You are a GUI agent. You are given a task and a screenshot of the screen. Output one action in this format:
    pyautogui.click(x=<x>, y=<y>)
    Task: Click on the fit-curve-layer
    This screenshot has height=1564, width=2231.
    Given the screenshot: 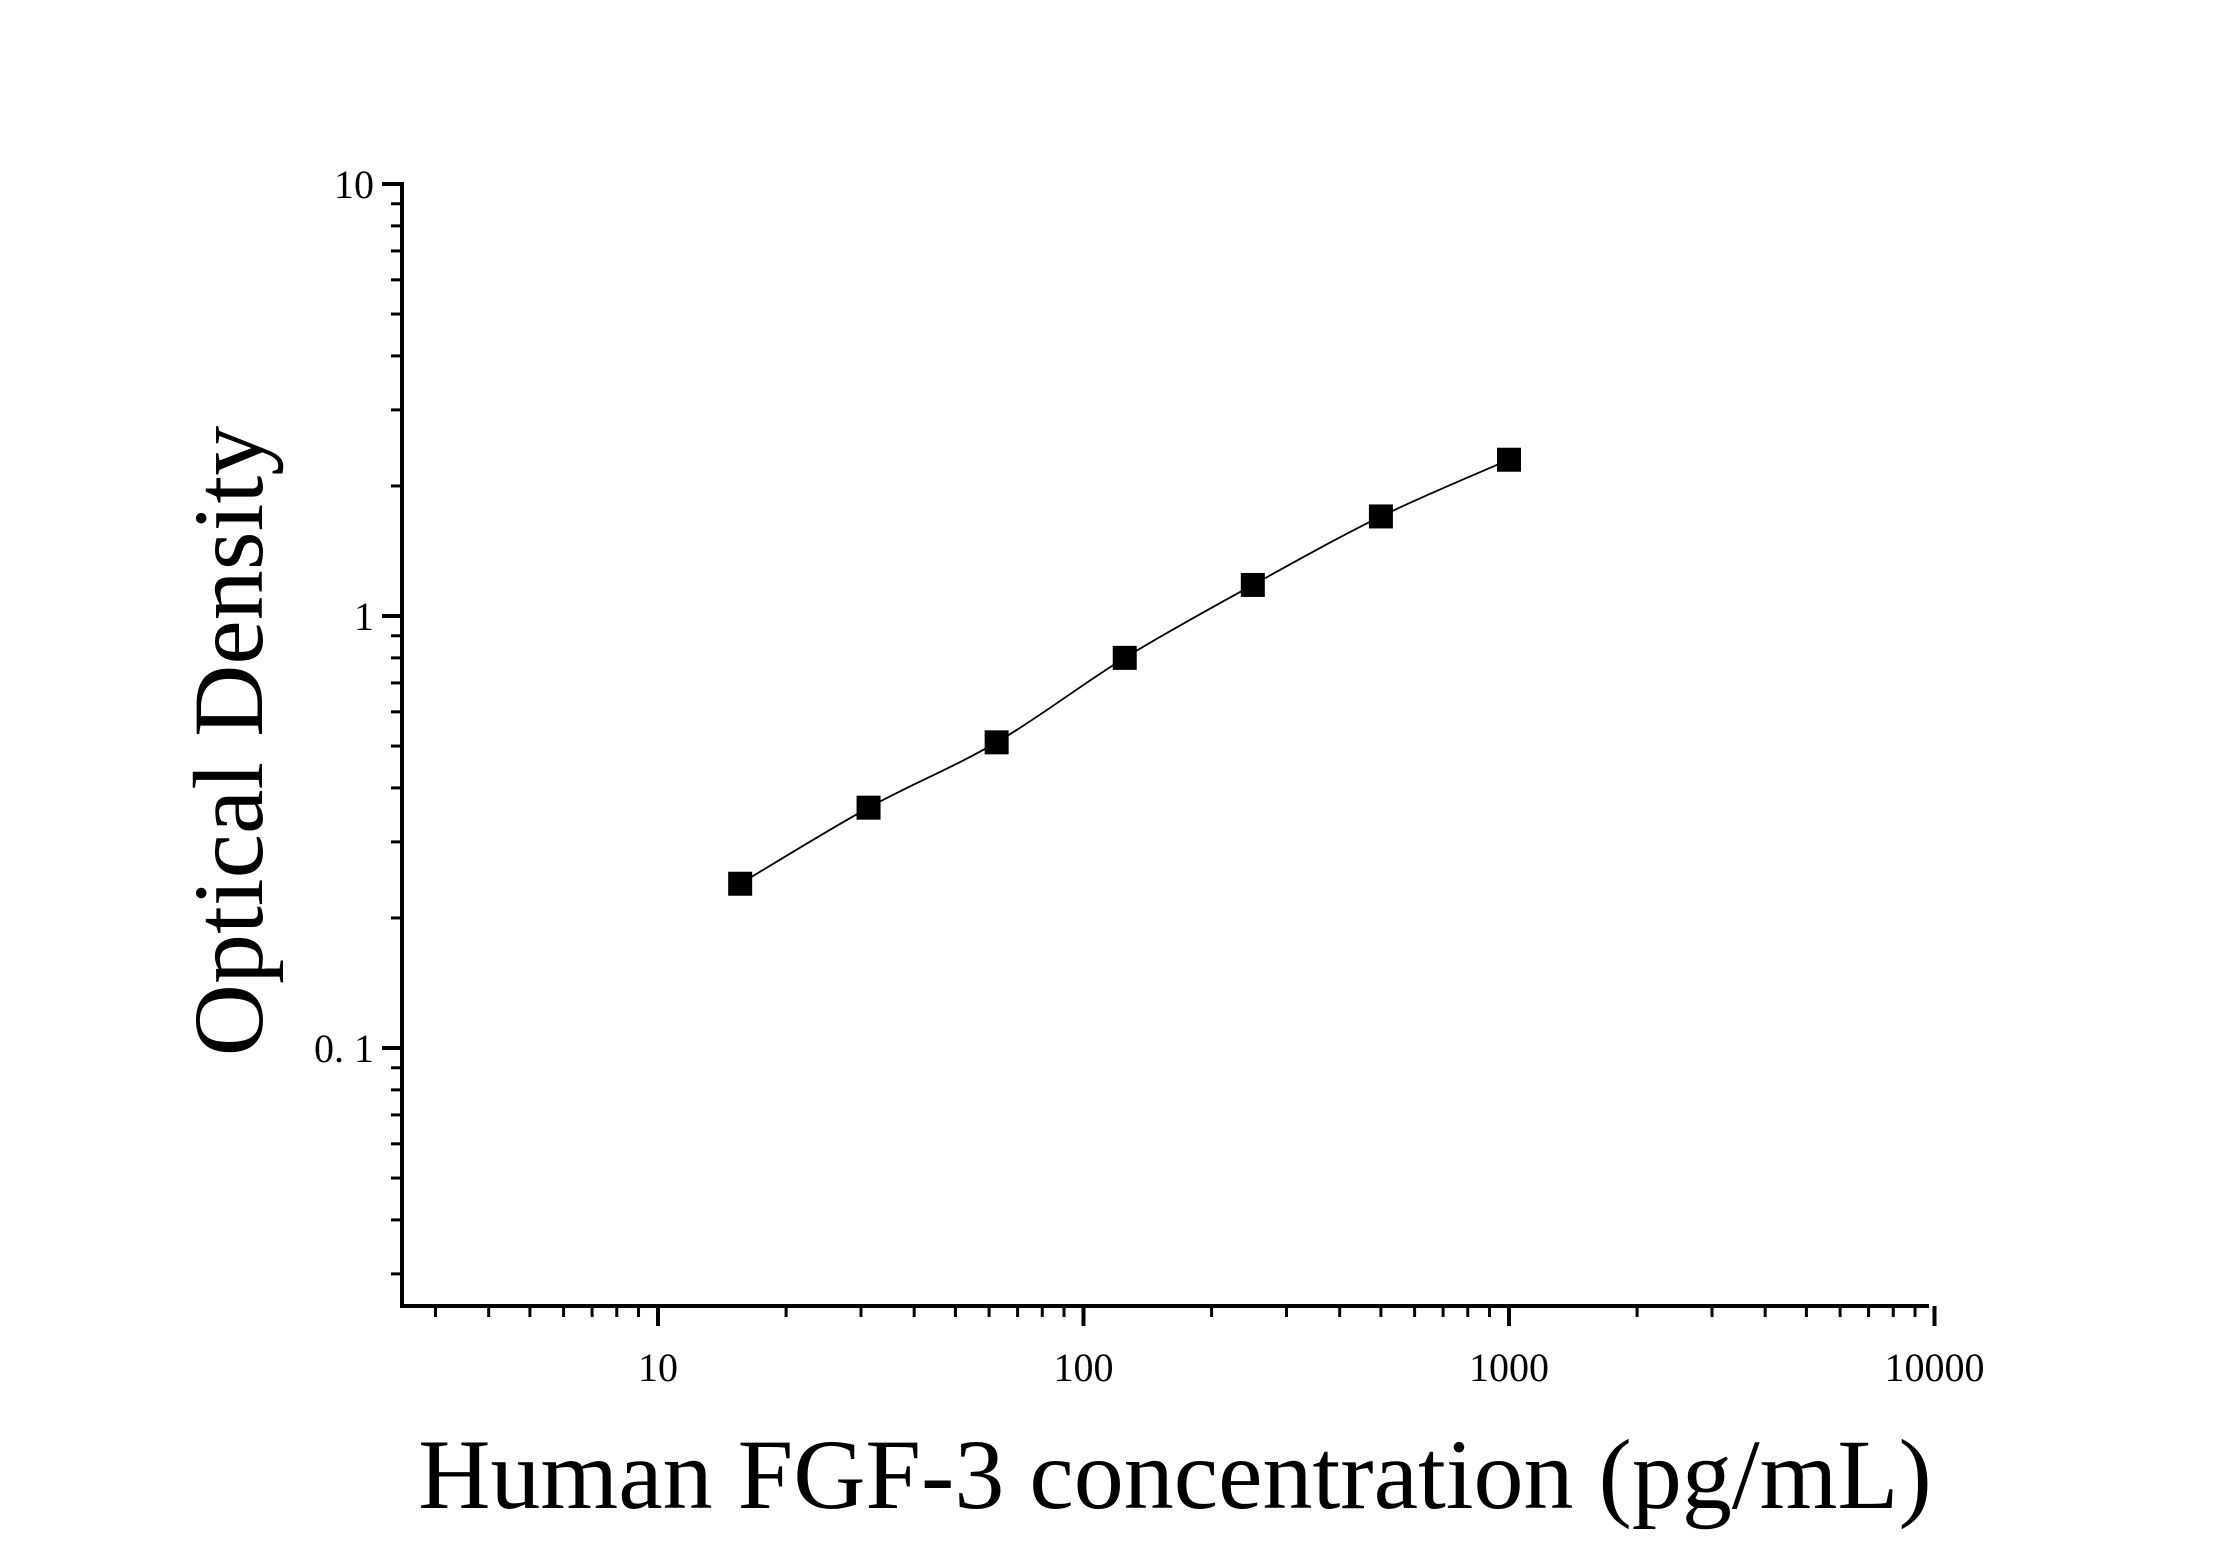 What is the action you would take?
    pyautogui.click(x=1124, y=671)
    